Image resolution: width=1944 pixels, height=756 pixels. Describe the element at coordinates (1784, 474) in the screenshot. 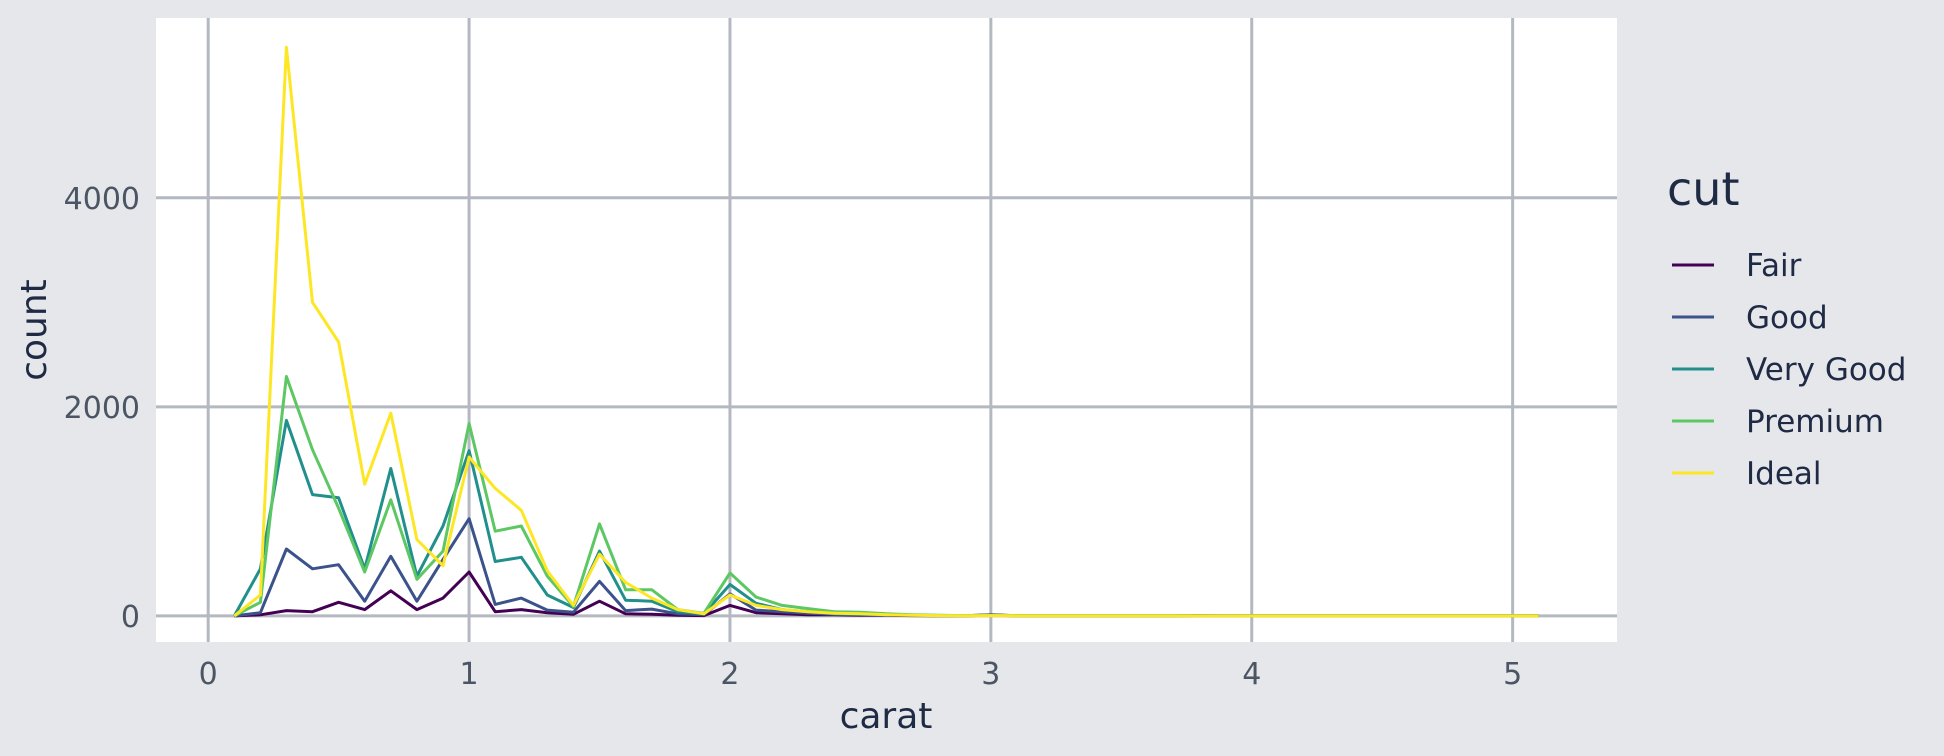

I see `legend-label: Ideal` at that location.